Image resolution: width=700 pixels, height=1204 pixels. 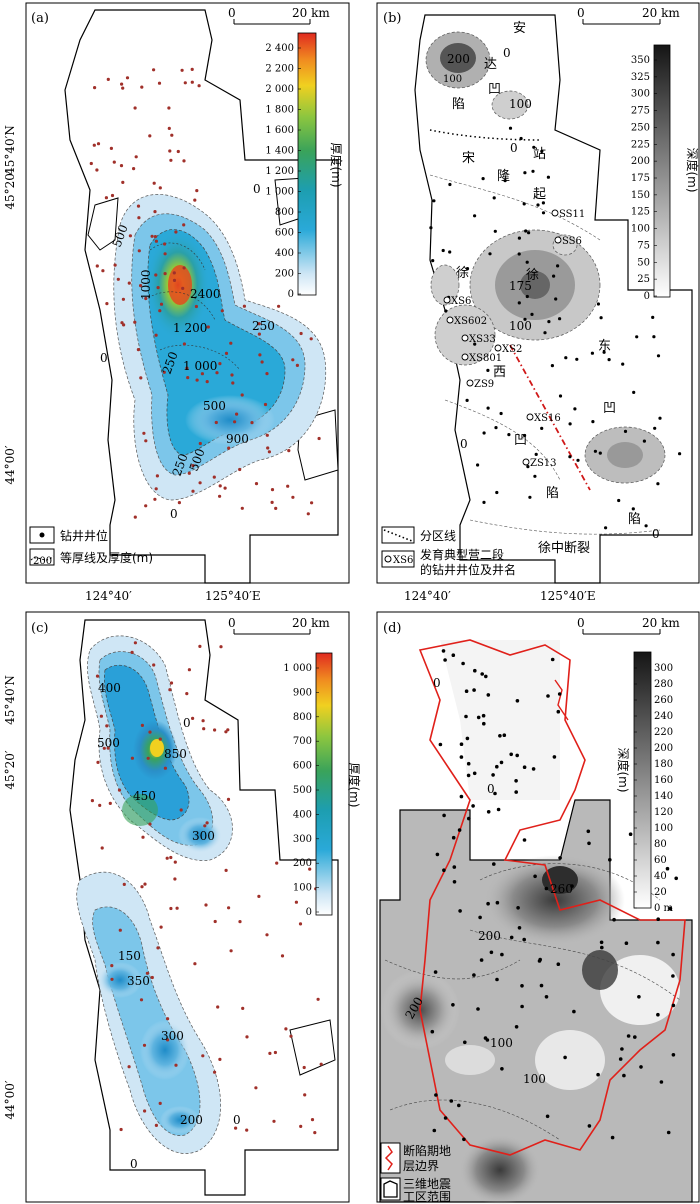 I want to click on named-well-label: XS16, so click(x=547, y=418).